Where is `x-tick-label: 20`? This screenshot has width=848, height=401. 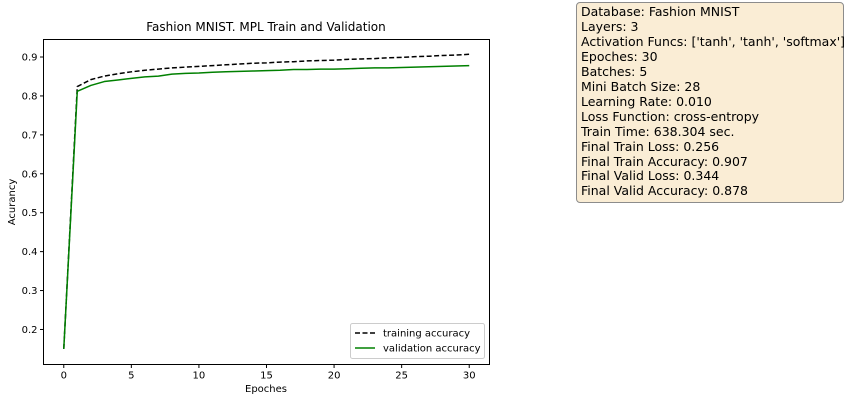
x-tick-label: 20 is located at coordinates (334, 376).